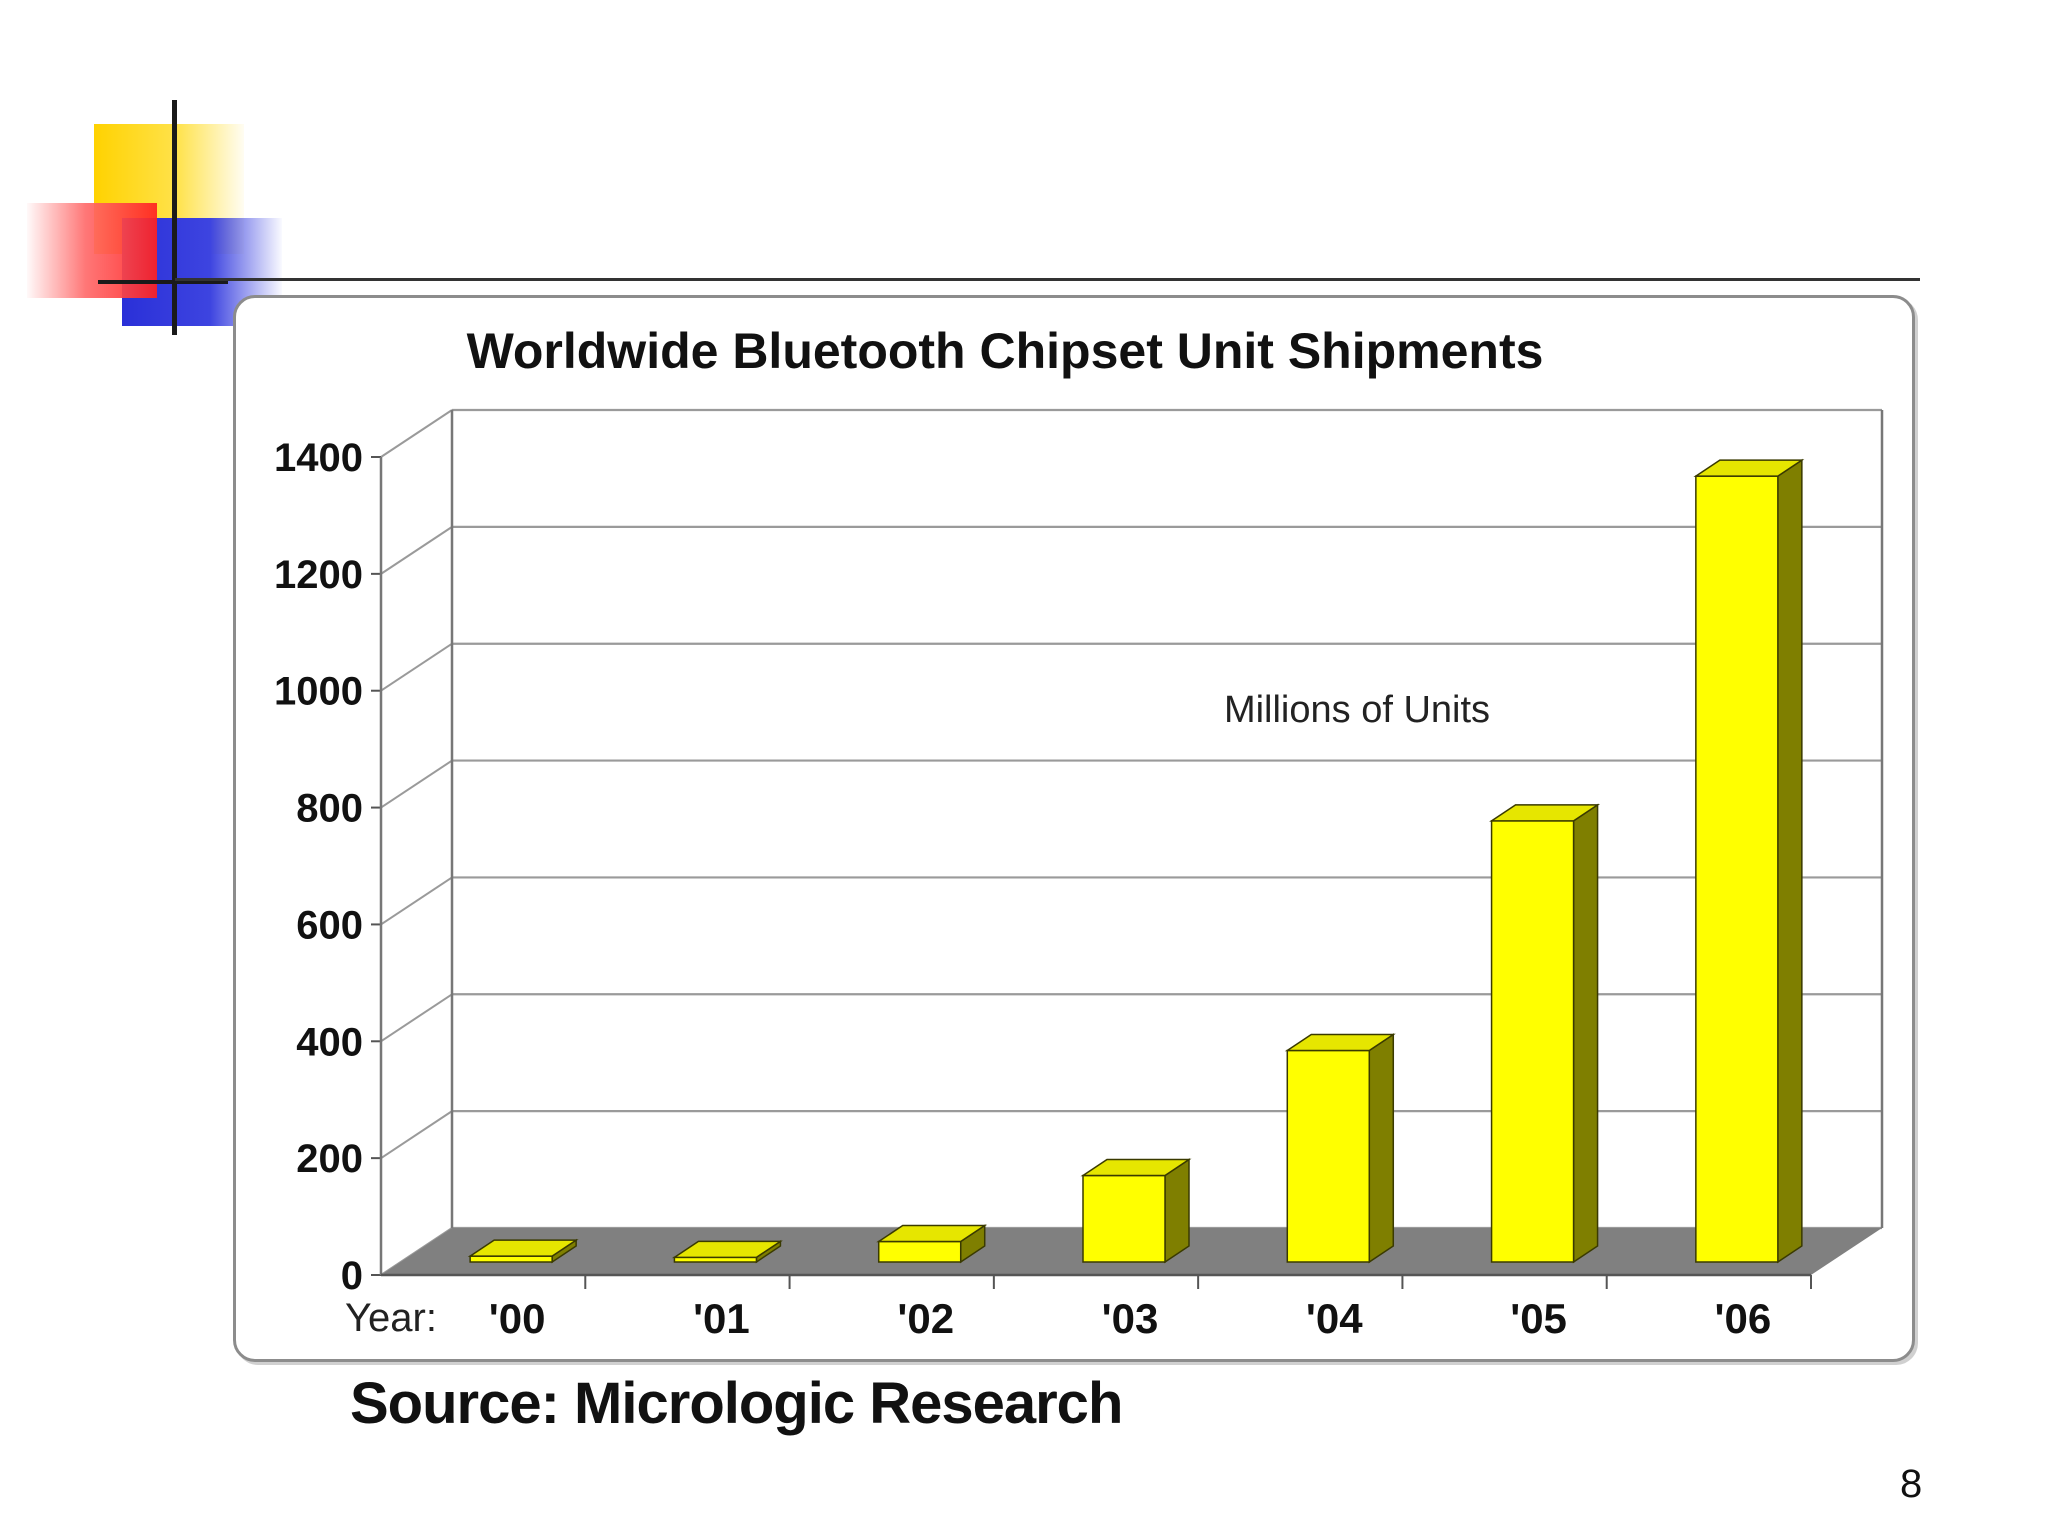 The width and height of the screenshot is (2048, 1536). What do you see at coordinates (1538, 1318) in the screenshot?
I see `x-tick-label: '05` at bounding box center [1538, 1318].